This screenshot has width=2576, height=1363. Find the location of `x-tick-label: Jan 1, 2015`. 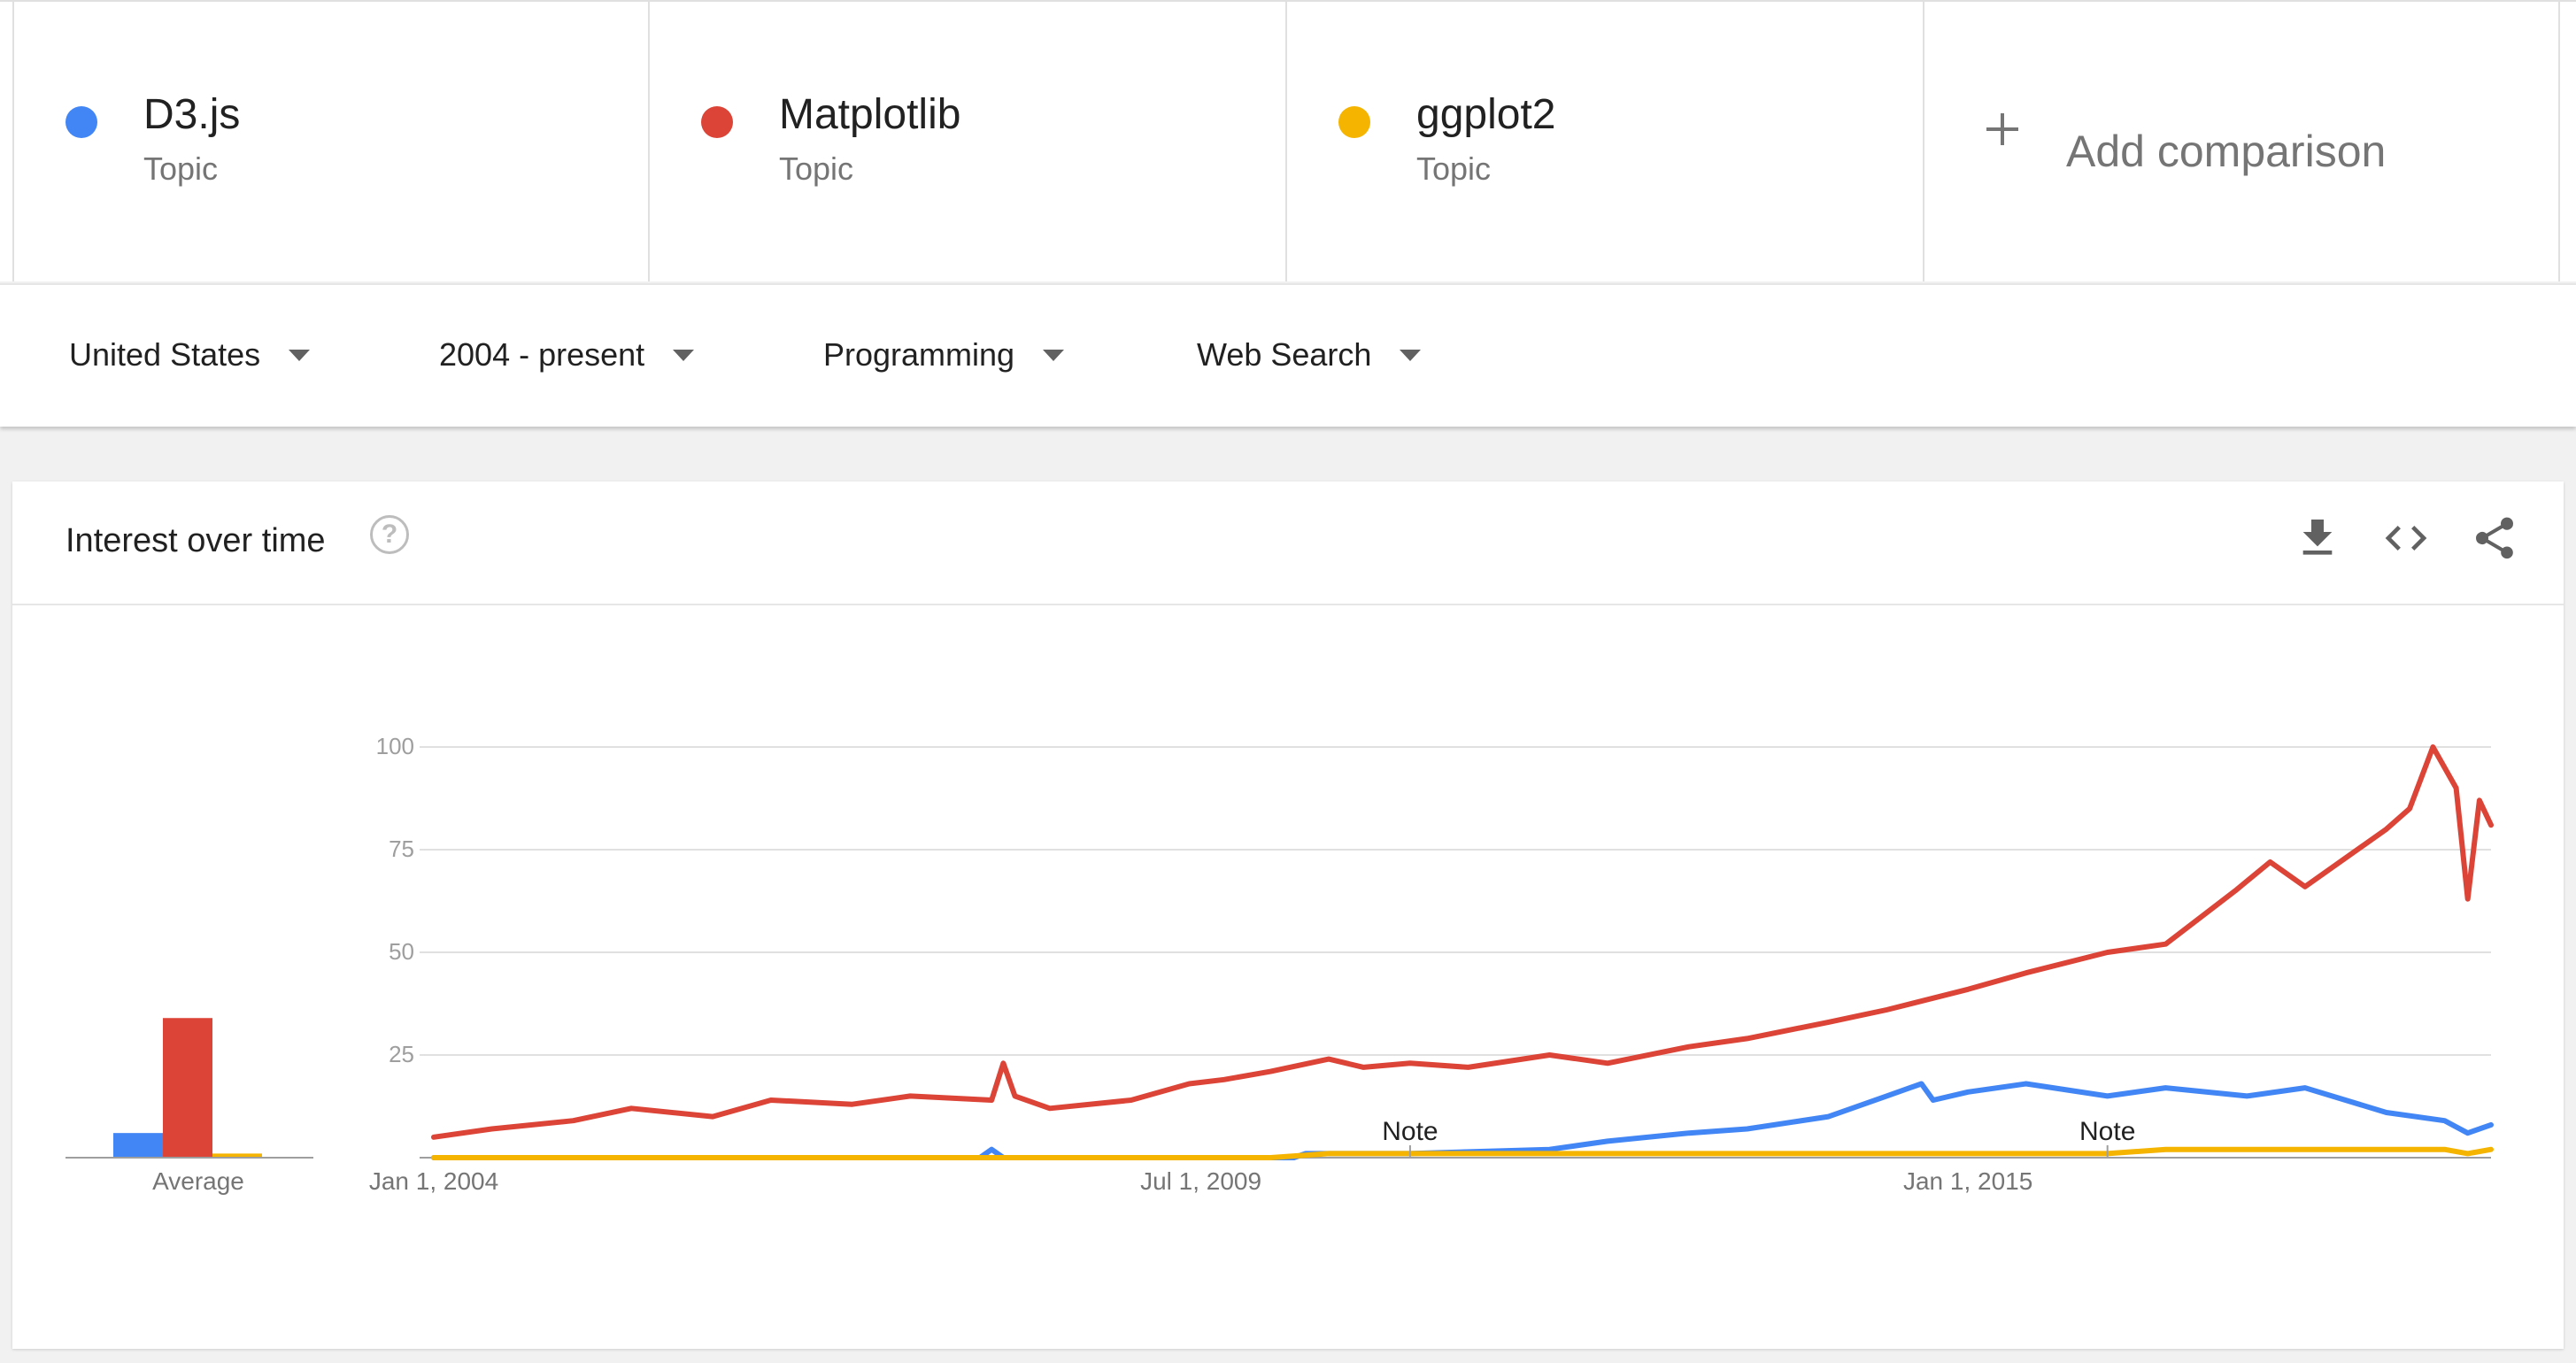

x-tick-label: Jan 1, 2015 is located at coordinates (1967, 1181).